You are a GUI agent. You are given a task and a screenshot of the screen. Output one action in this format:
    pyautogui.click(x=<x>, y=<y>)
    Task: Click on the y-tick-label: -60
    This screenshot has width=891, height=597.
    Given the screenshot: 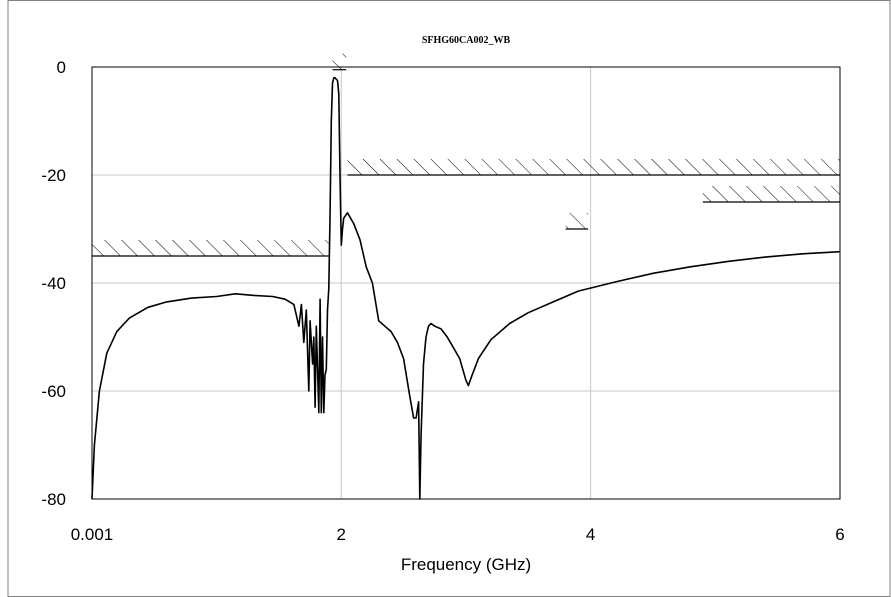 What is the action you would take?
    pyautogui.click(x=53, y=391)
    